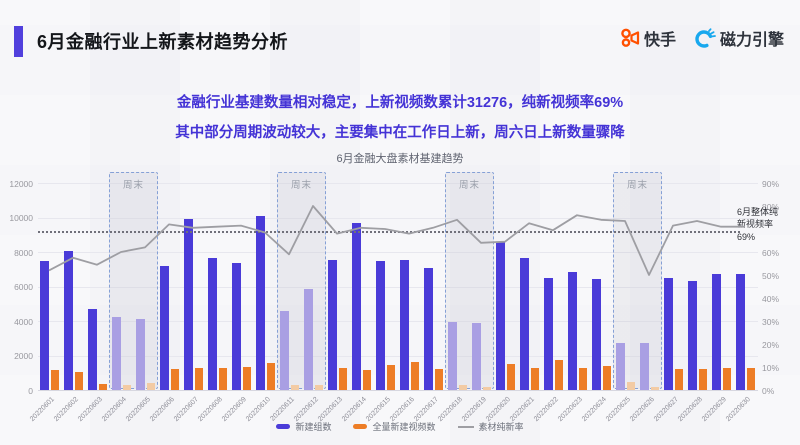  Describe the element at coordinates (258, 409) in the screenshot. I see `x-axis-label: 20220610` at that location.